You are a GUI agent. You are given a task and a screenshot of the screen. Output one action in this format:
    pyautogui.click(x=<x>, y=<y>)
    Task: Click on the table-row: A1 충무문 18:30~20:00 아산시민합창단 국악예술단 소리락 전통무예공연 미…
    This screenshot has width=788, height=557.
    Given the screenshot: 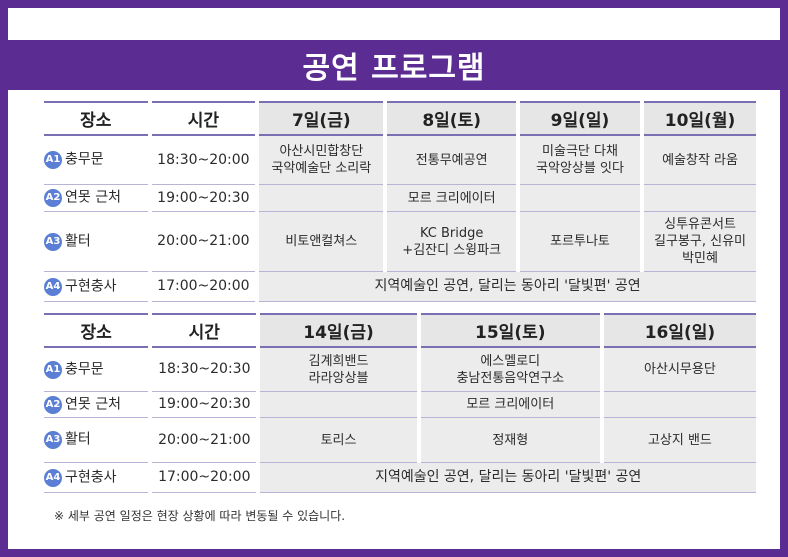 What is the action you would take?
    pyautogui.click(x=400, y=160)
    